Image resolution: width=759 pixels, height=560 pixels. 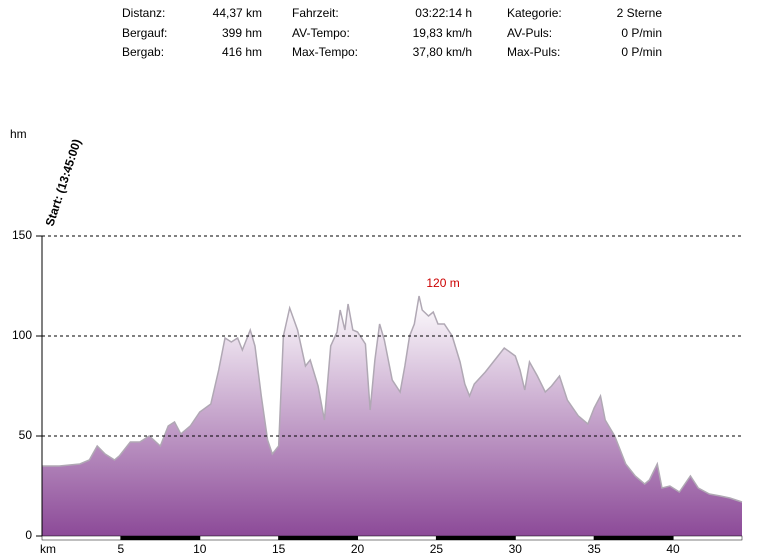 What do you see at coordinates (242, 33) in the screenshot?
I see `stat-value: 399 hm` at bounding box center [242, 33].